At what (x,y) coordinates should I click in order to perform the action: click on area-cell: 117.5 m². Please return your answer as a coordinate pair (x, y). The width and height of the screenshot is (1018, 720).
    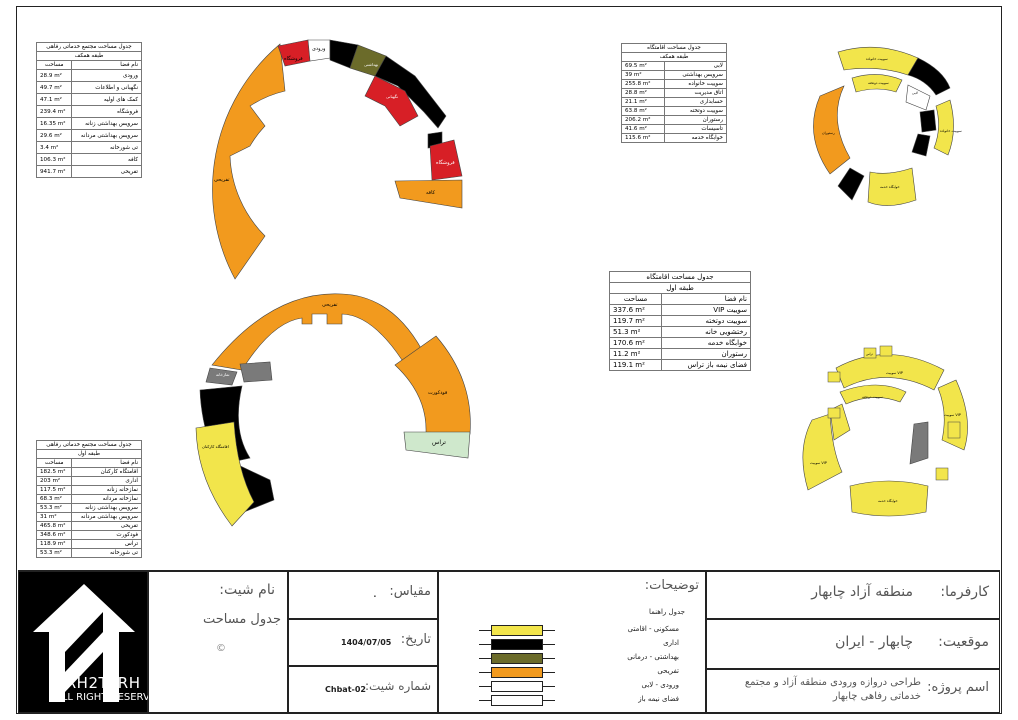
    Looking at the image, I should click on (54, 490).